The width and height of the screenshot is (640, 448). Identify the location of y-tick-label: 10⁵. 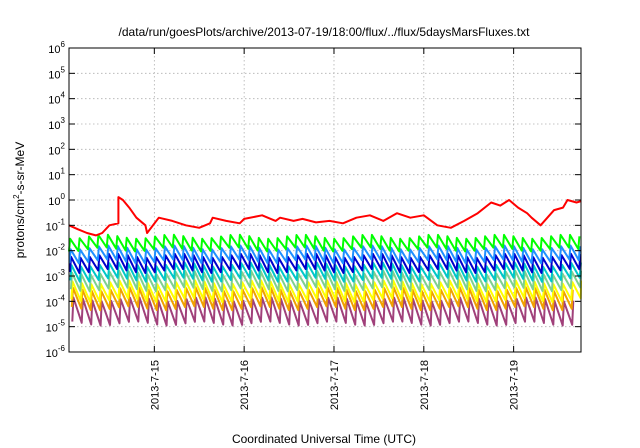
(56, 73).